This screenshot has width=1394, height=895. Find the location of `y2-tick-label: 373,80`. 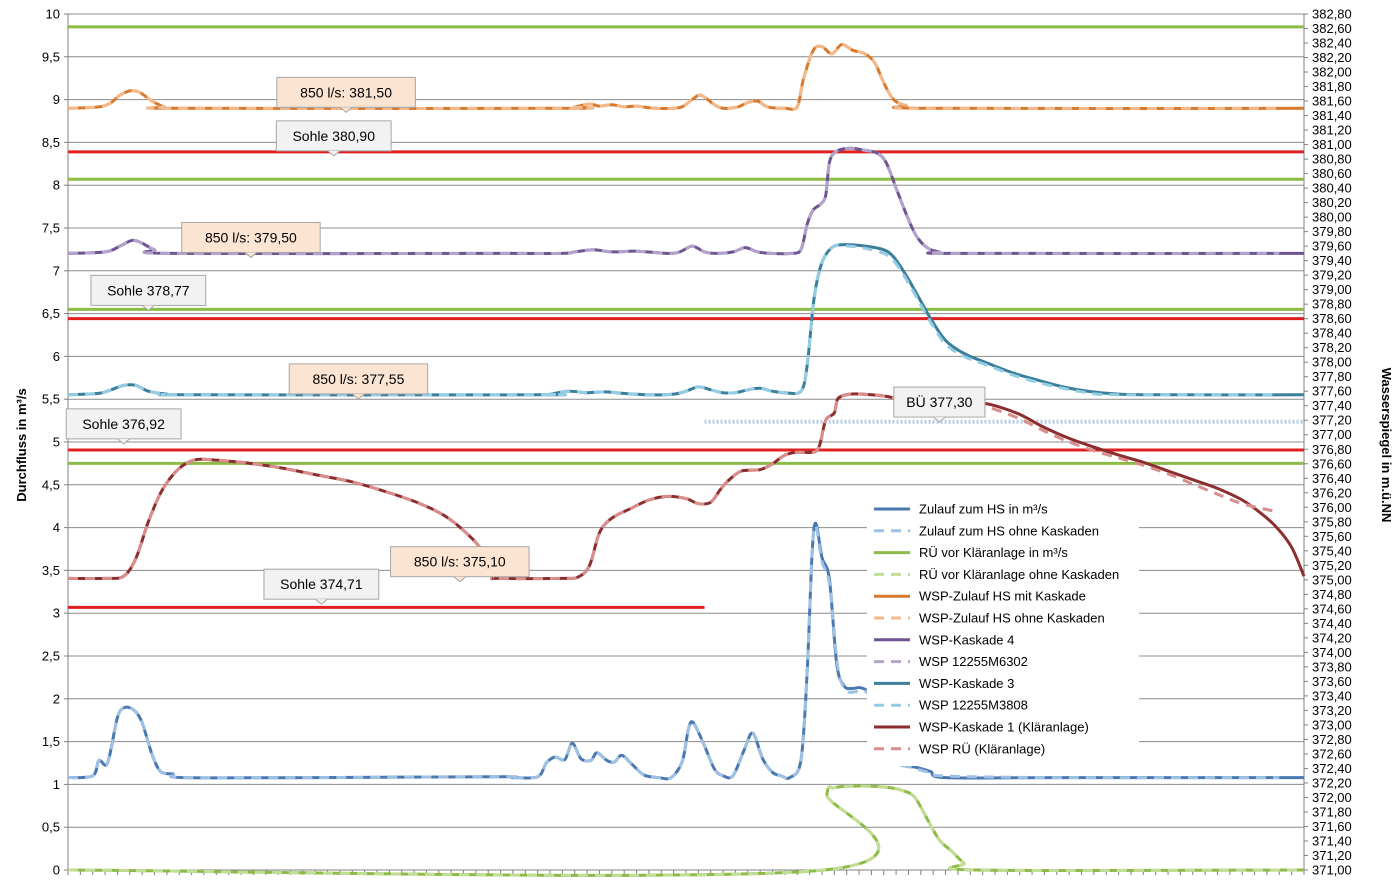

y2-tick-label: 373,80 is located at coordinates (1332, 666).